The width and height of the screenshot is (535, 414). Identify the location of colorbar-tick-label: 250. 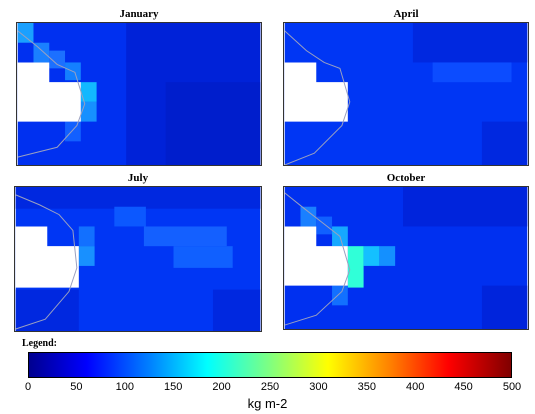
(270, 387).